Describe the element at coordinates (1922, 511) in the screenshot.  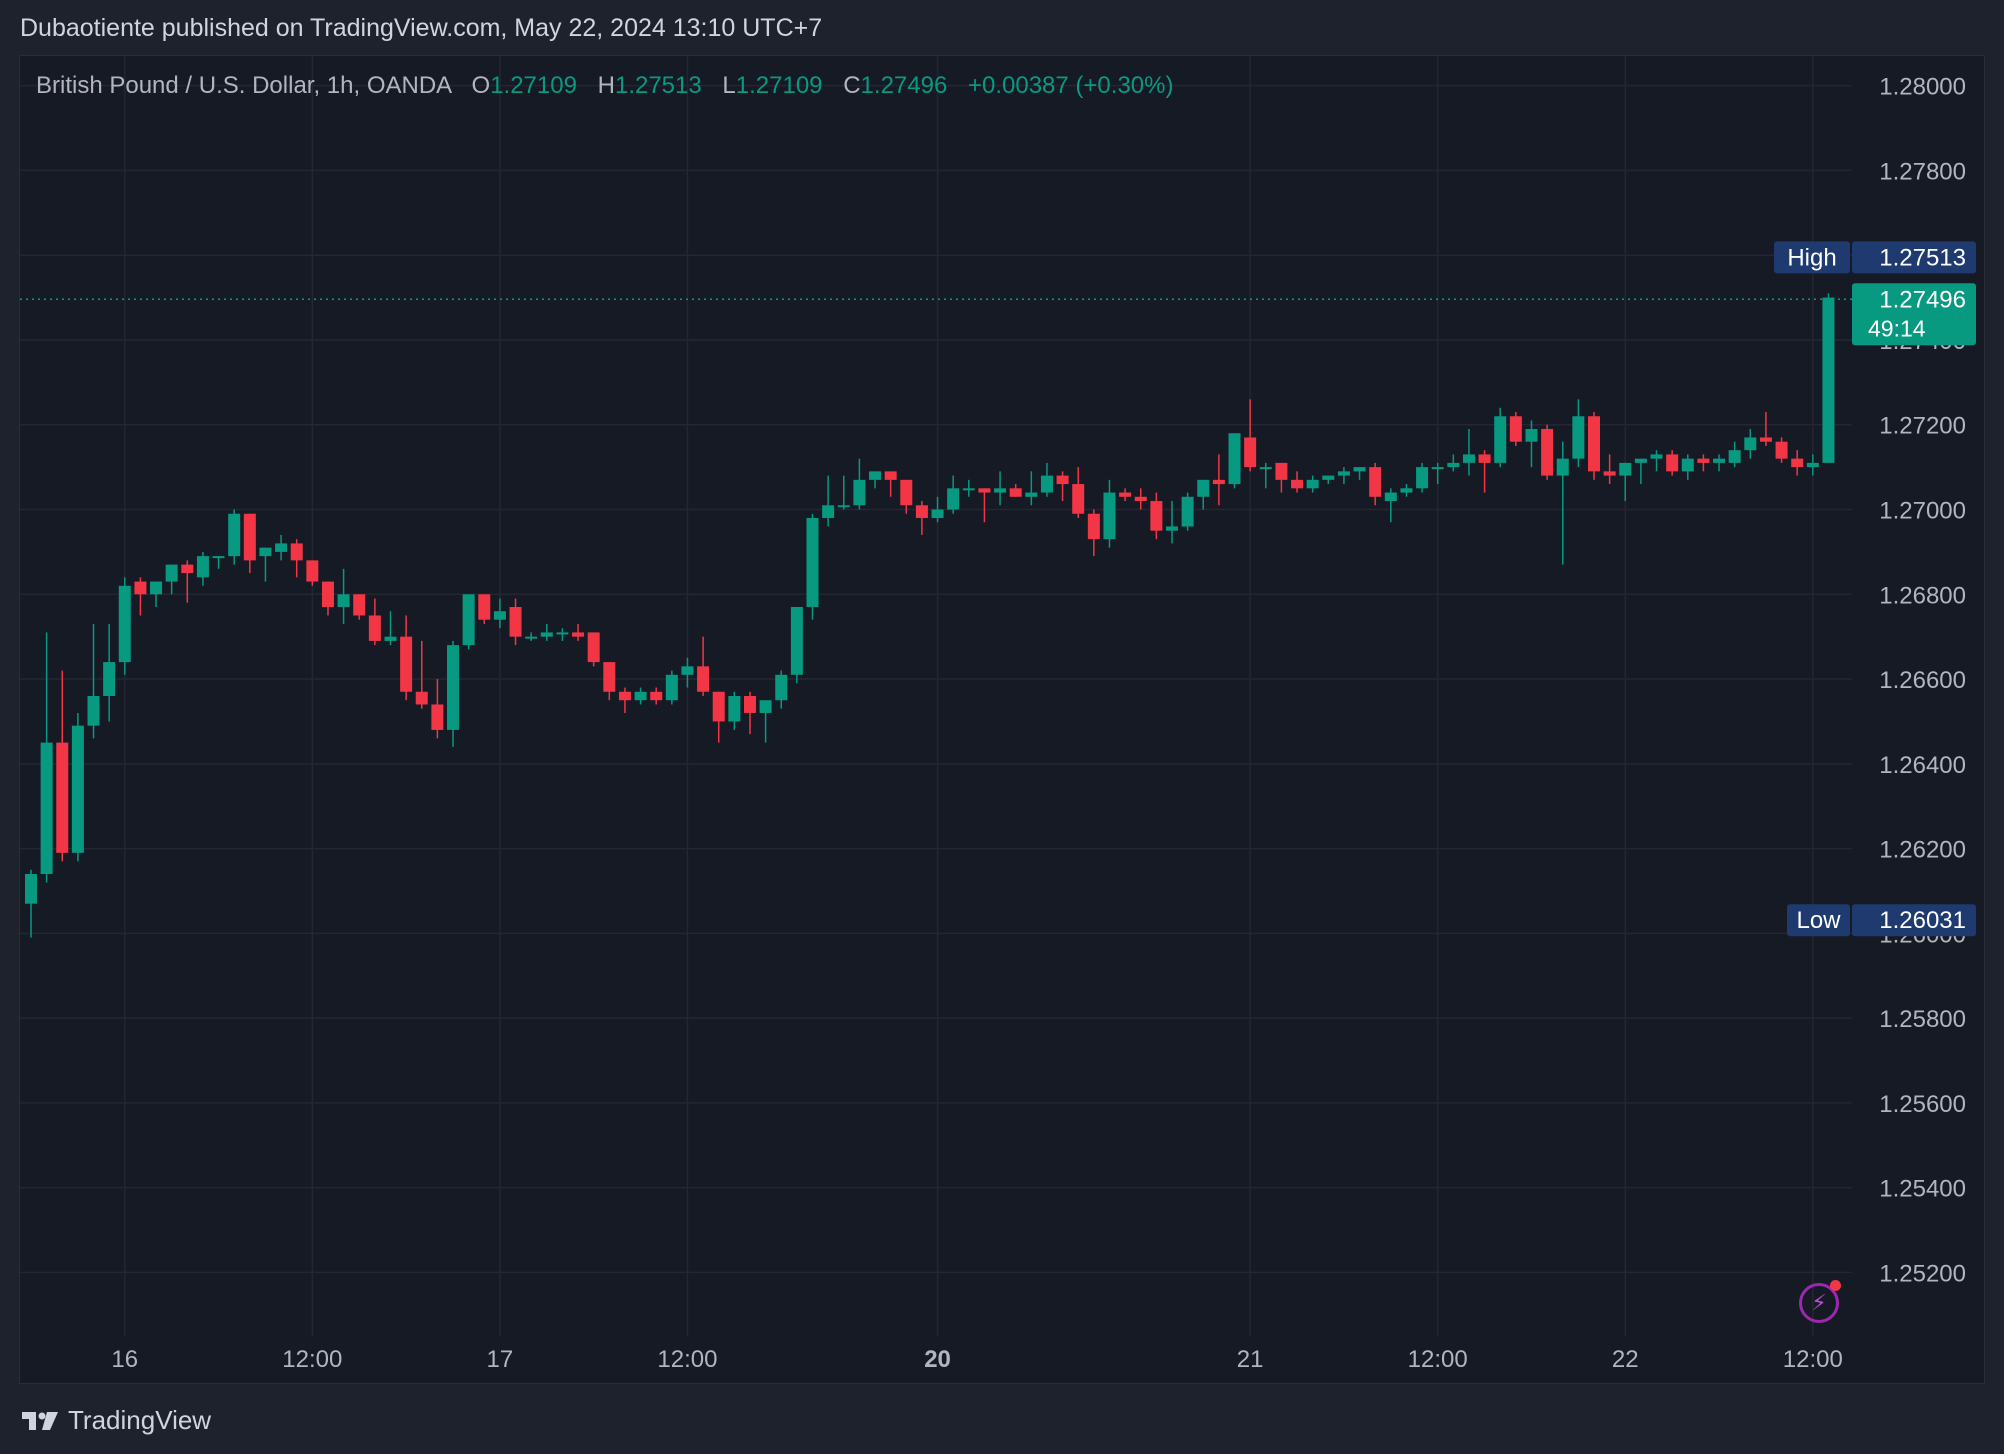
I see `y-tick-label: 1.27000` at that location.